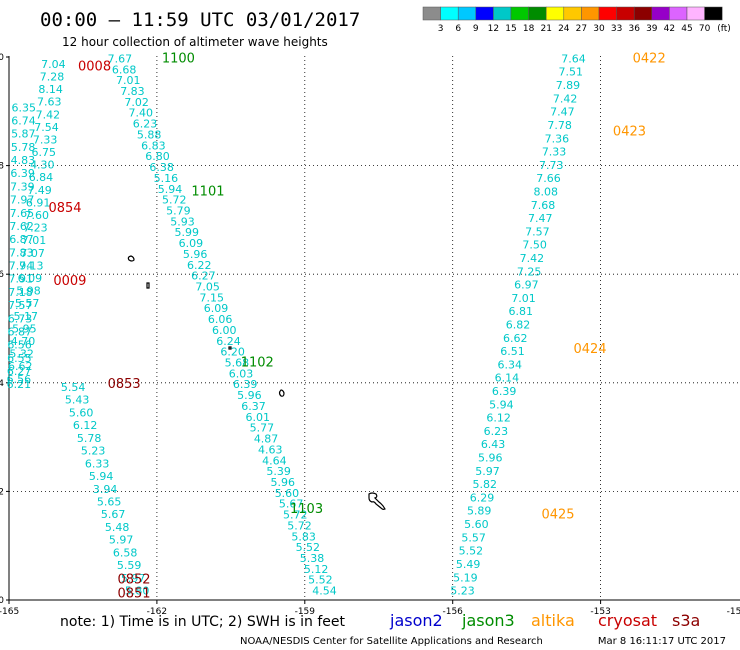  Describe the element at coordinates (32, 253) in the screenshot. I see `swh-value-label: 7.07` at that location.